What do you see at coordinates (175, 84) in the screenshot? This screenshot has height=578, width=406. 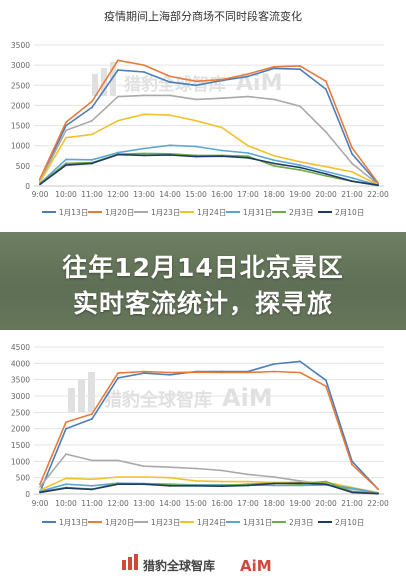 I see `watermark-text-top: 猎豹全球智库` at bounding box center [175, 84].